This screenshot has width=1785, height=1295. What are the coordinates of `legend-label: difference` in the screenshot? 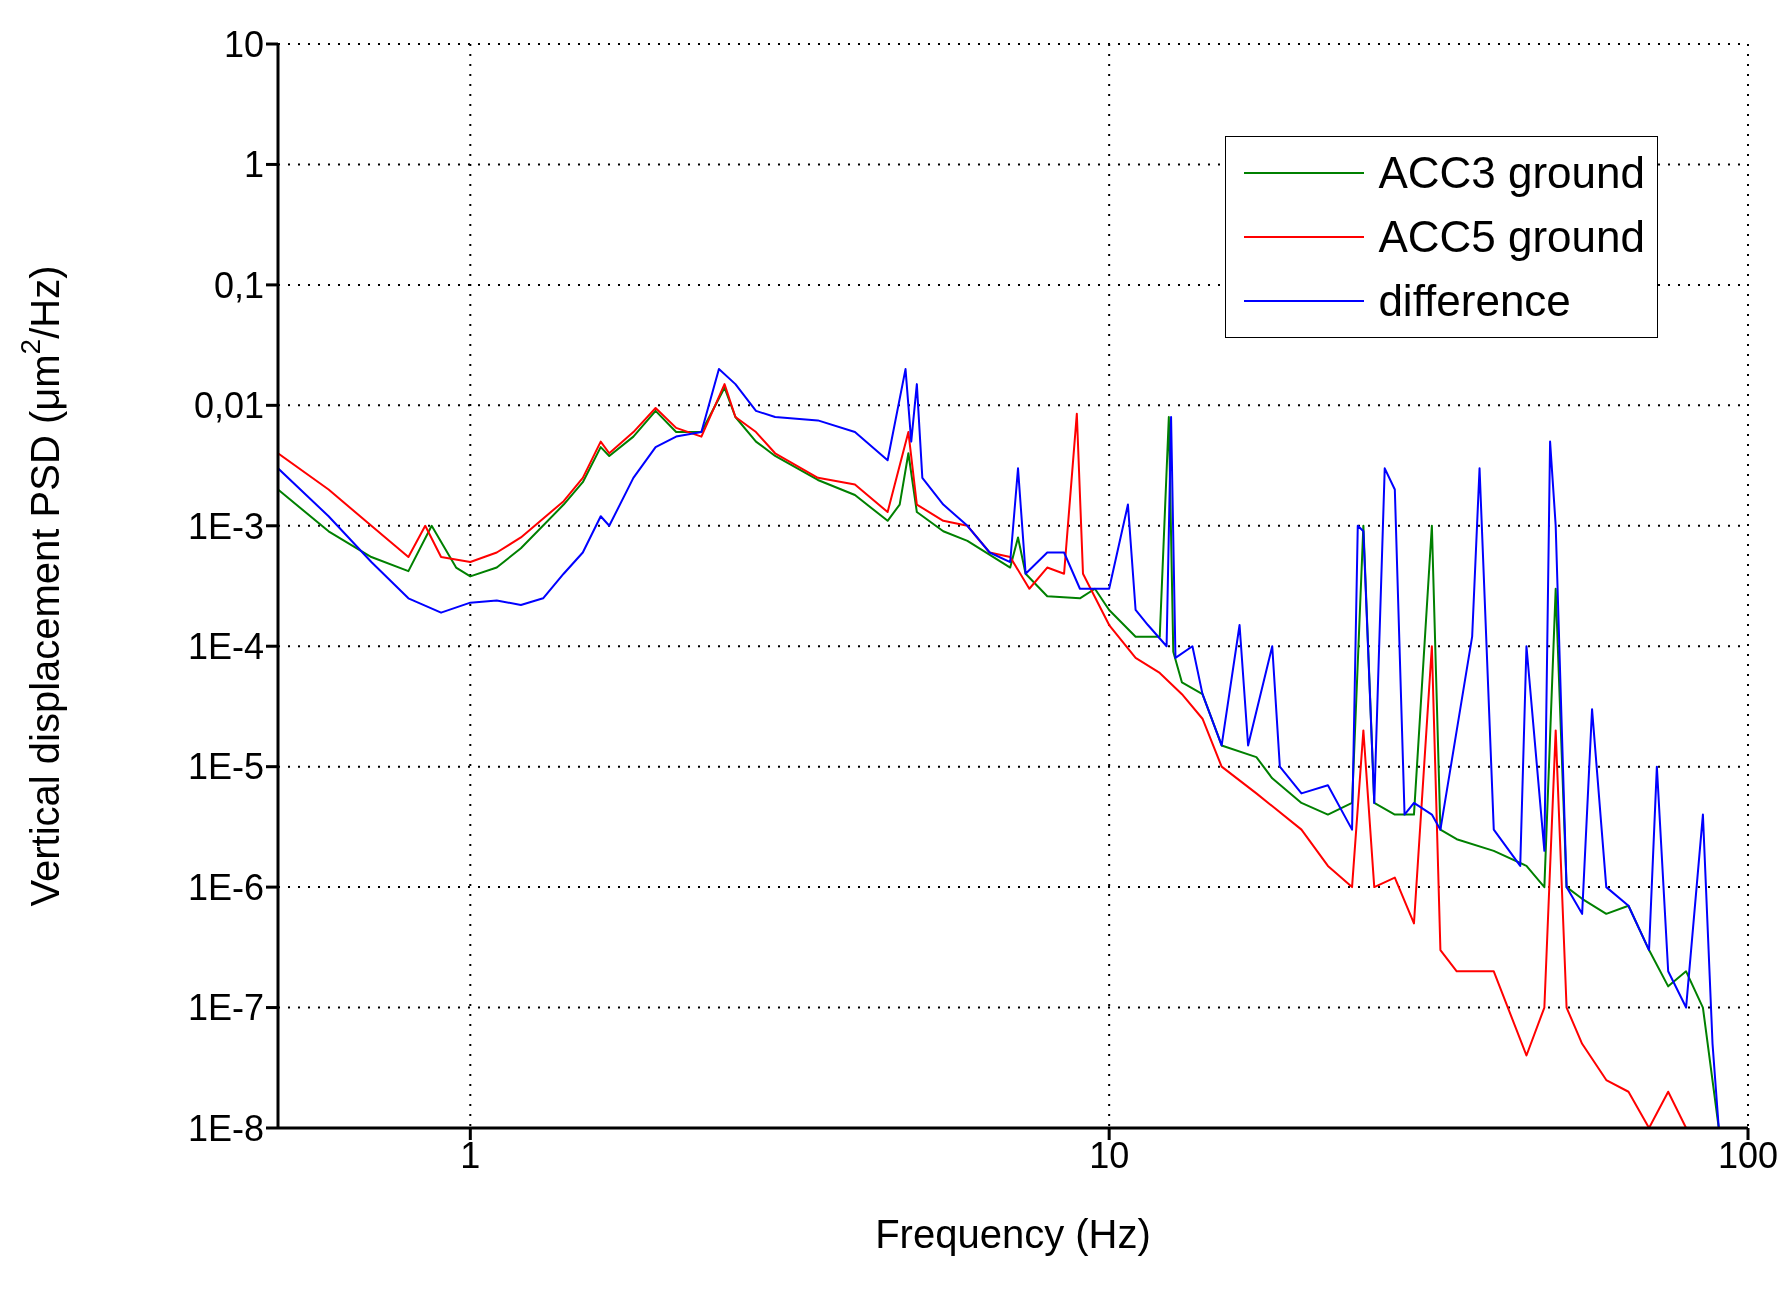 It's located at (1474, 301).